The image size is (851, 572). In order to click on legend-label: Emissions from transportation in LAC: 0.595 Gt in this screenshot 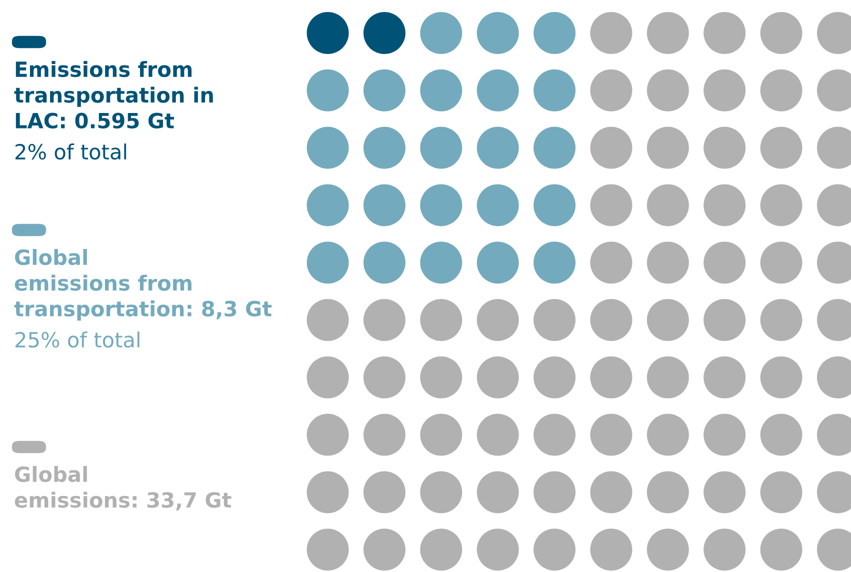, I will do `click(113, 95)`.